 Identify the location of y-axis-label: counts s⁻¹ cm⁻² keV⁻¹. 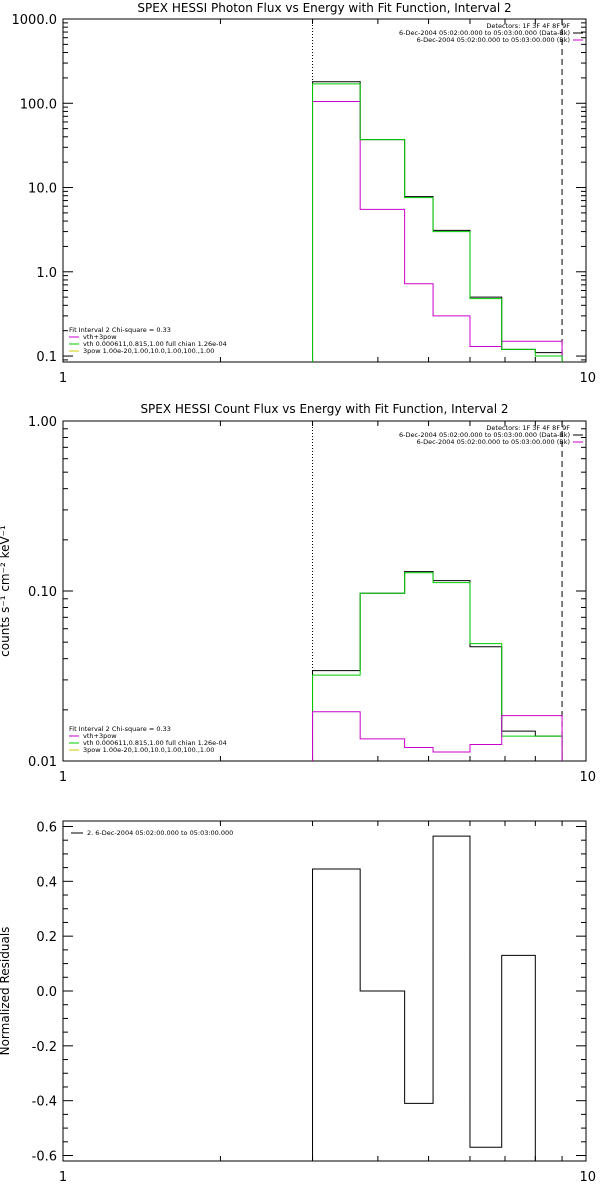
(6, 591).